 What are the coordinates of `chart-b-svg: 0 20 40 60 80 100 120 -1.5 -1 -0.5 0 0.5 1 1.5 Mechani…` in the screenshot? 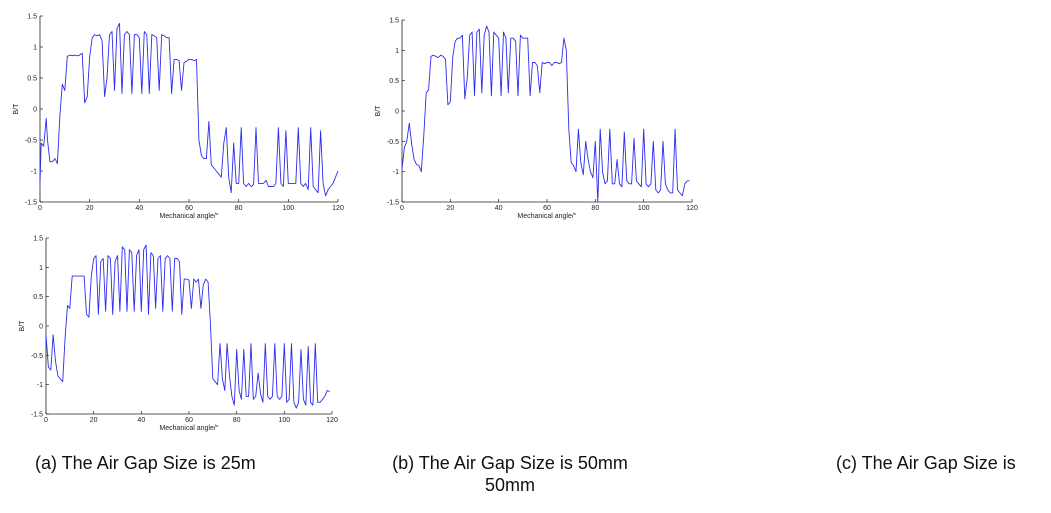 It's located at (536, 119).